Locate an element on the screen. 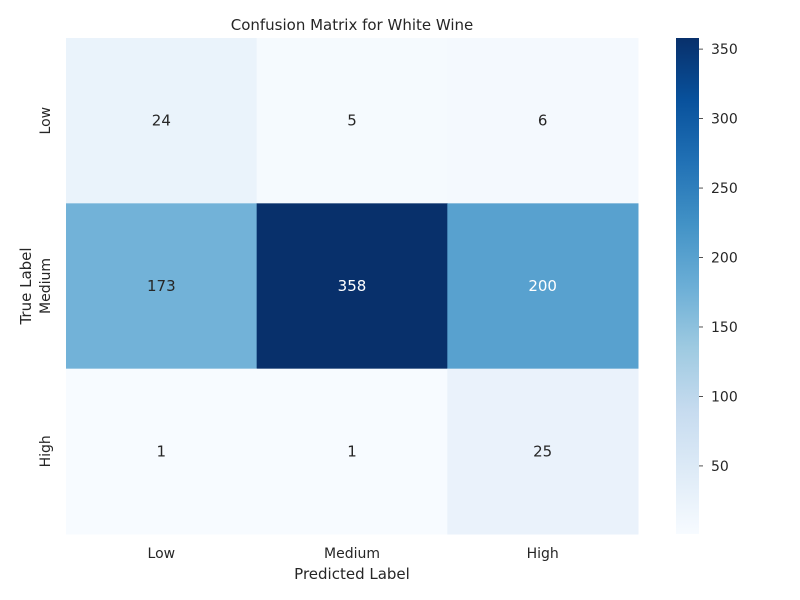 The image size is (800, 600). x-axis-ticks: Low Medium High is located at coordinates (353, 554).